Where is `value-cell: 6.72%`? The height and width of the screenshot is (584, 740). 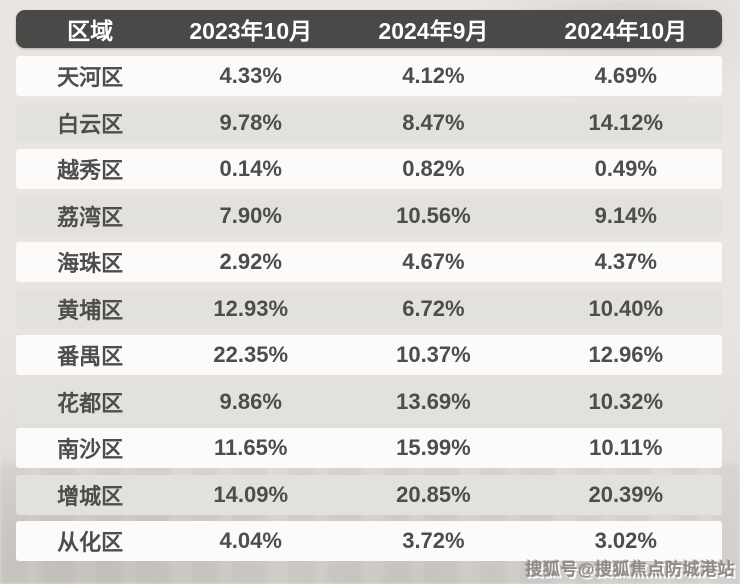
value-cell: 6.72% is located at coordinates (433, 308).